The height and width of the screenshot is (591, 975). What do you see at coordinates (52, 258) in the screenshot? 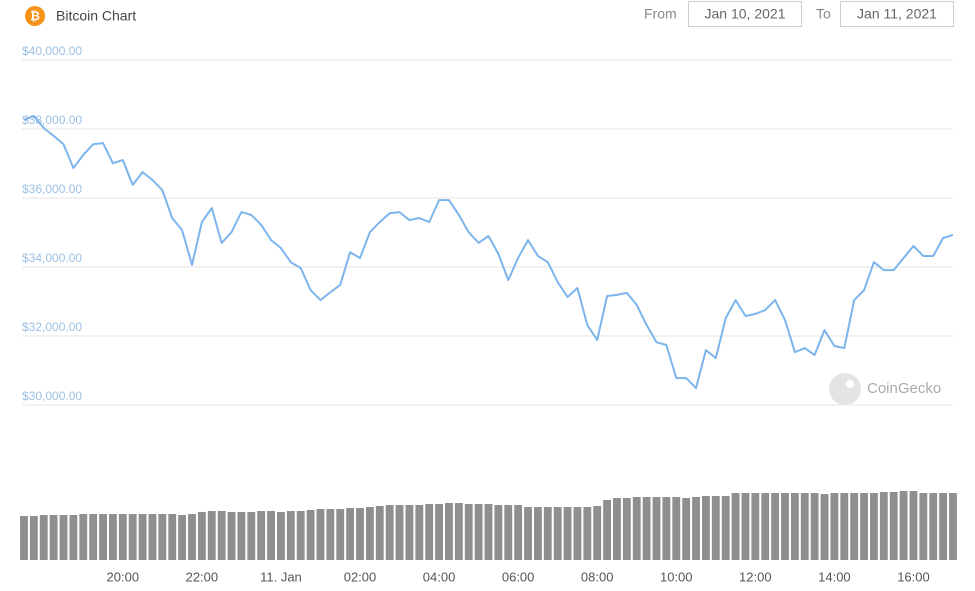
I see `y-tick-label: $34,000.00` at bounding box center [52, 258].